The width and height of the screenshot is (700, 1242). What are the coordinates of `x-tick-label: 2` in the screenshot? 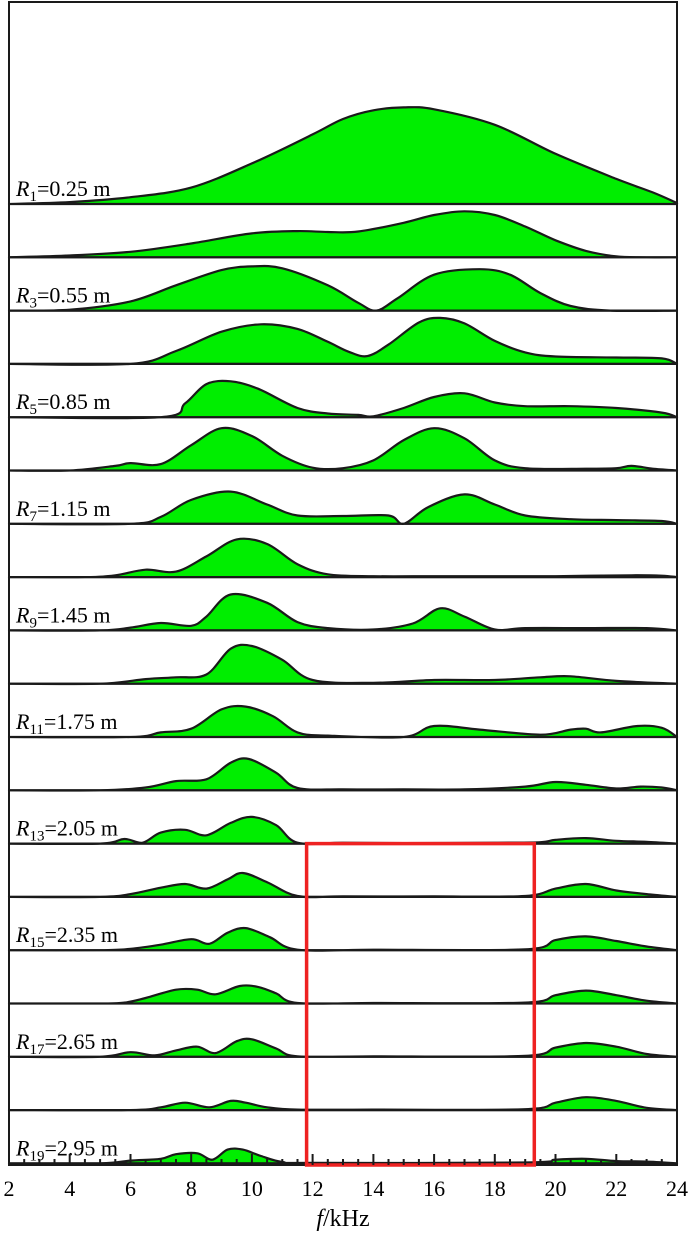 It's located at (9, 1188).